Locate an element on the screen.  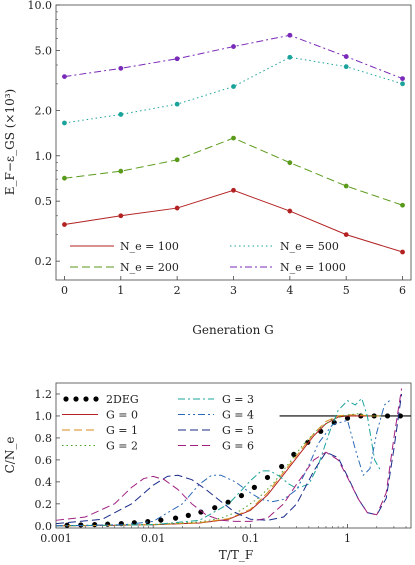
bottom-ytick-label: 0.8 is located at coordinates (44, 438).